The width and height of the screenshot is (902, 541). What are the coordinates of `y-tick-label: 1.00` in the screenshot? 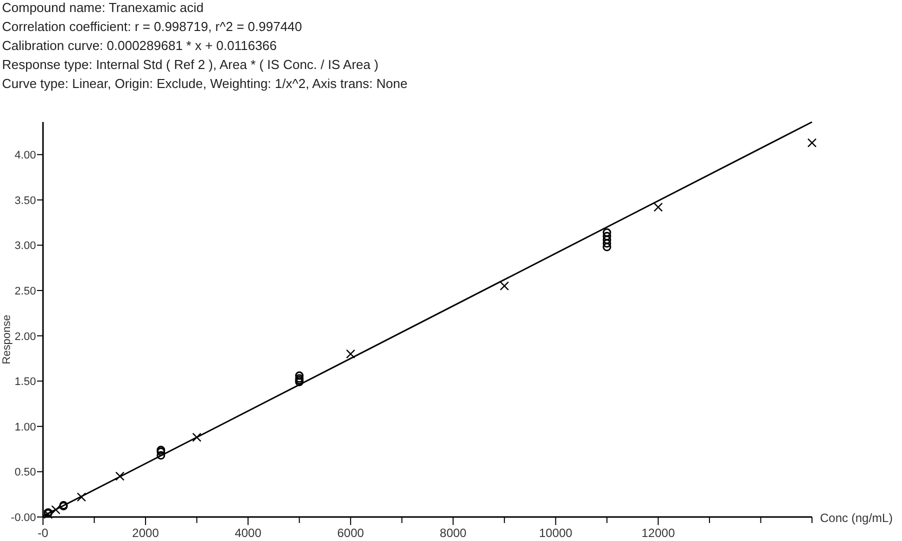 It's located at (25, 427).